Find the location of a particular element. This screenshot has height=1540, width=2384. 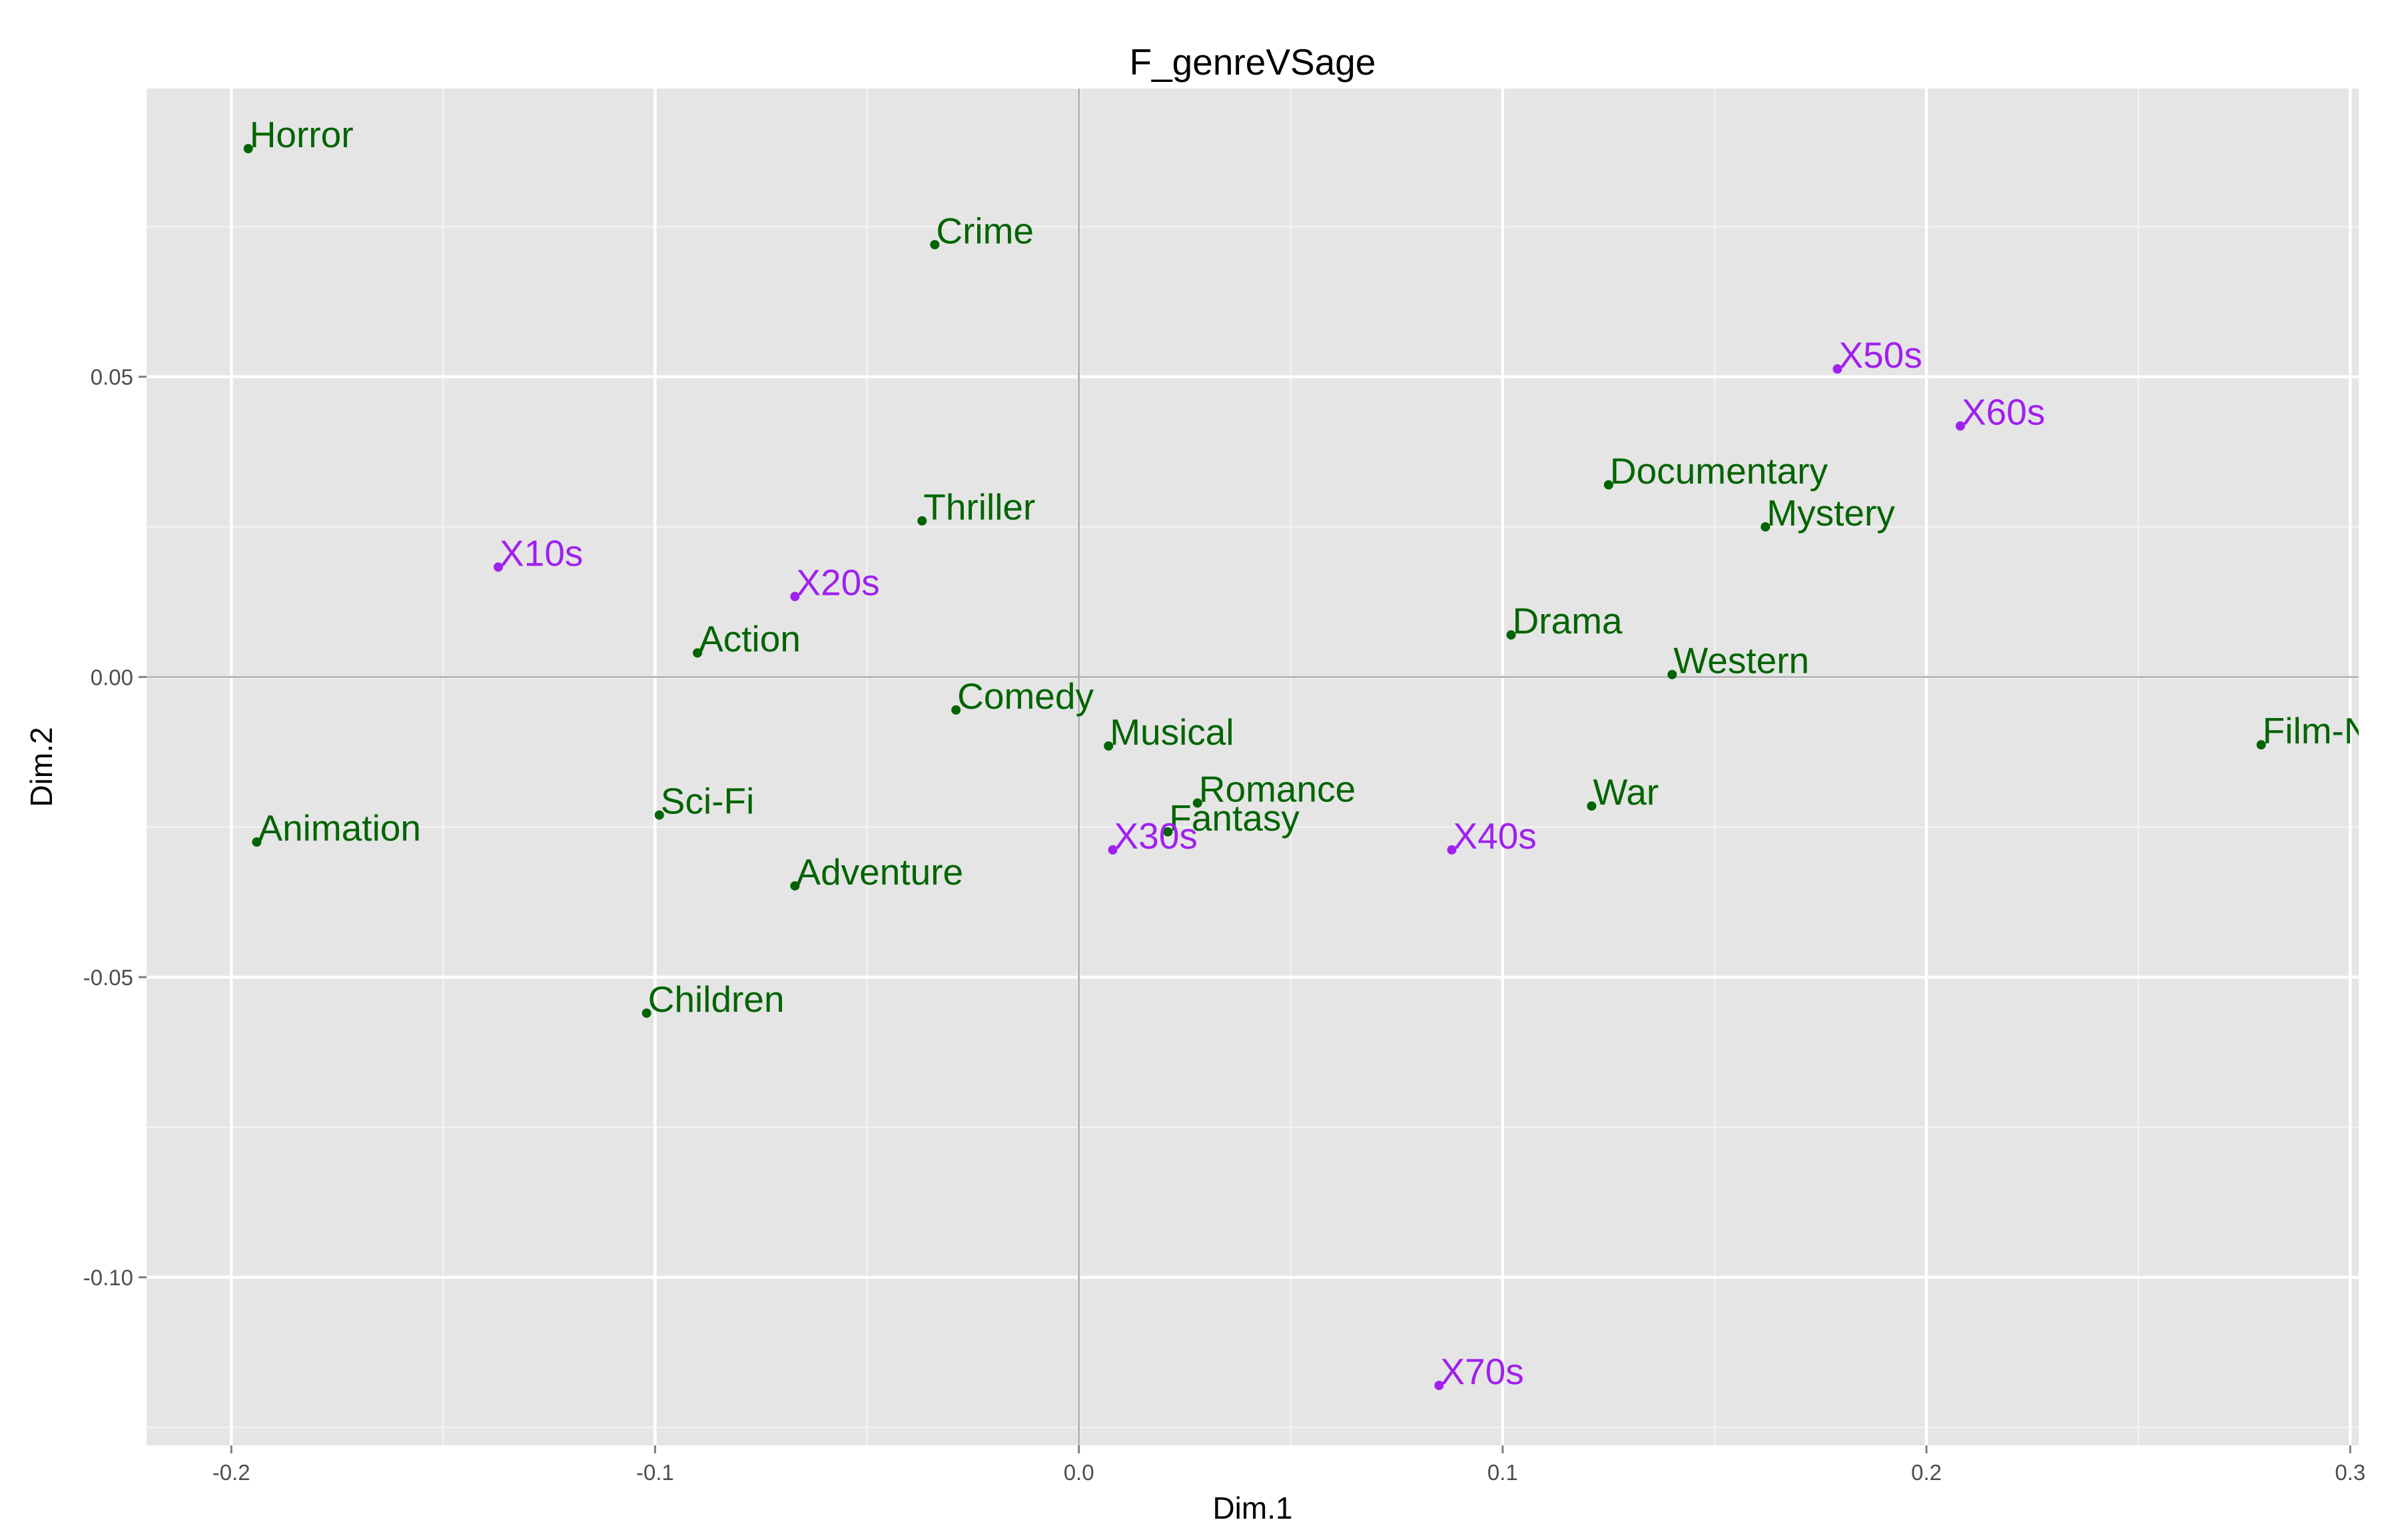

point-genre-horror is located at coordinates (248, 149).